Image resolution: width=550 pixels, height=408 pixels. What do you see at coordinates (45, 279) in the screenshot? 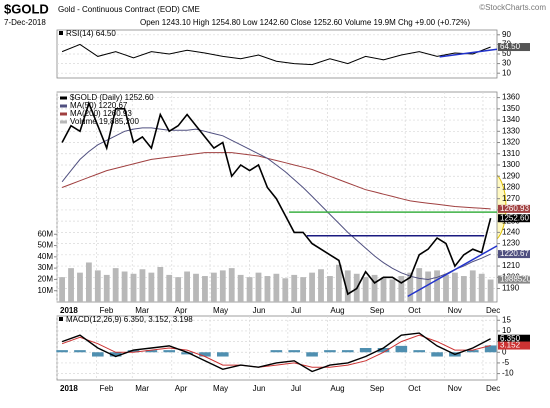
I see `y2-tick-label: 20M` at bounding box center [45, 279].